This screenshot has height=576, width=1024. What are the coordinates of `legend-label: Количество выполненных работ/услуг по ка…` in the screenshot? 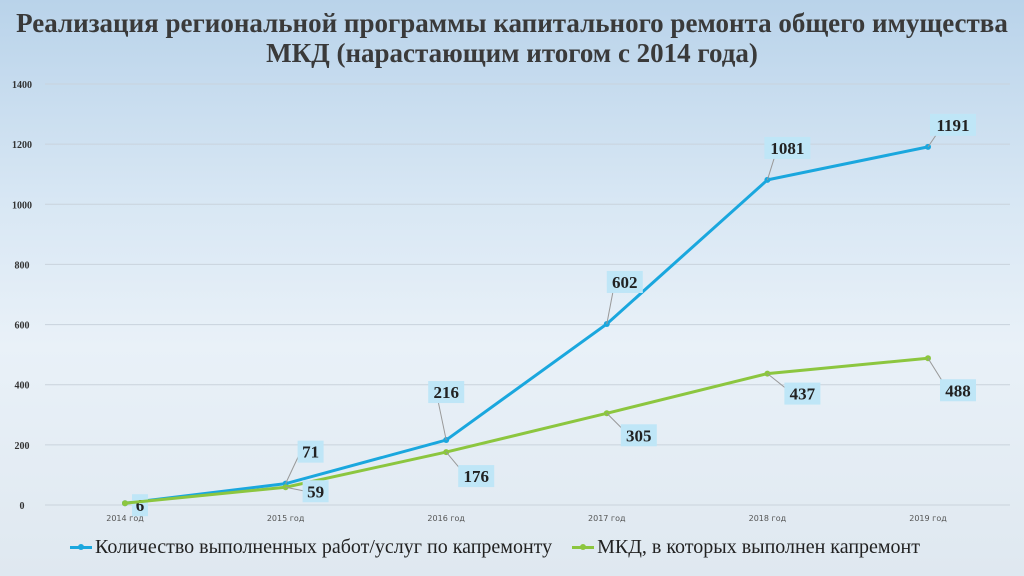 It's located at (324, 547).